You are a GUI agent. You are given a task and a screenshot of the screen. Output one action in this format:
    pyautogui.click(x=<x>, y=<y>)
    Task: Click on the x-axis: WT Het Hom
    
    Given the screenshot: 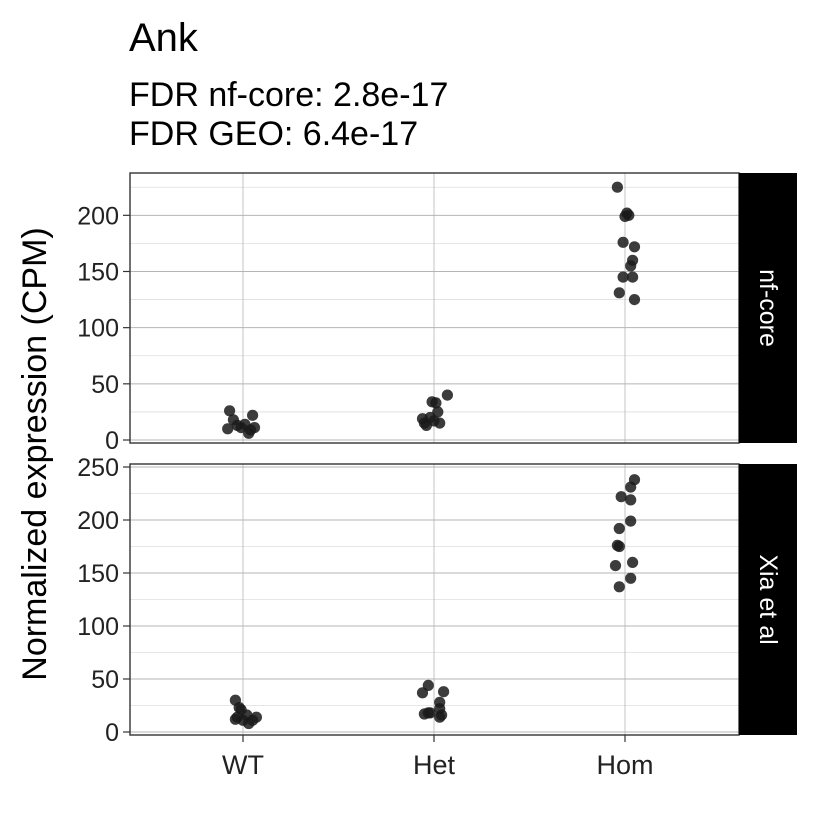 What is the action you would take?
    pyautogui.click(x=438, y=757)
    